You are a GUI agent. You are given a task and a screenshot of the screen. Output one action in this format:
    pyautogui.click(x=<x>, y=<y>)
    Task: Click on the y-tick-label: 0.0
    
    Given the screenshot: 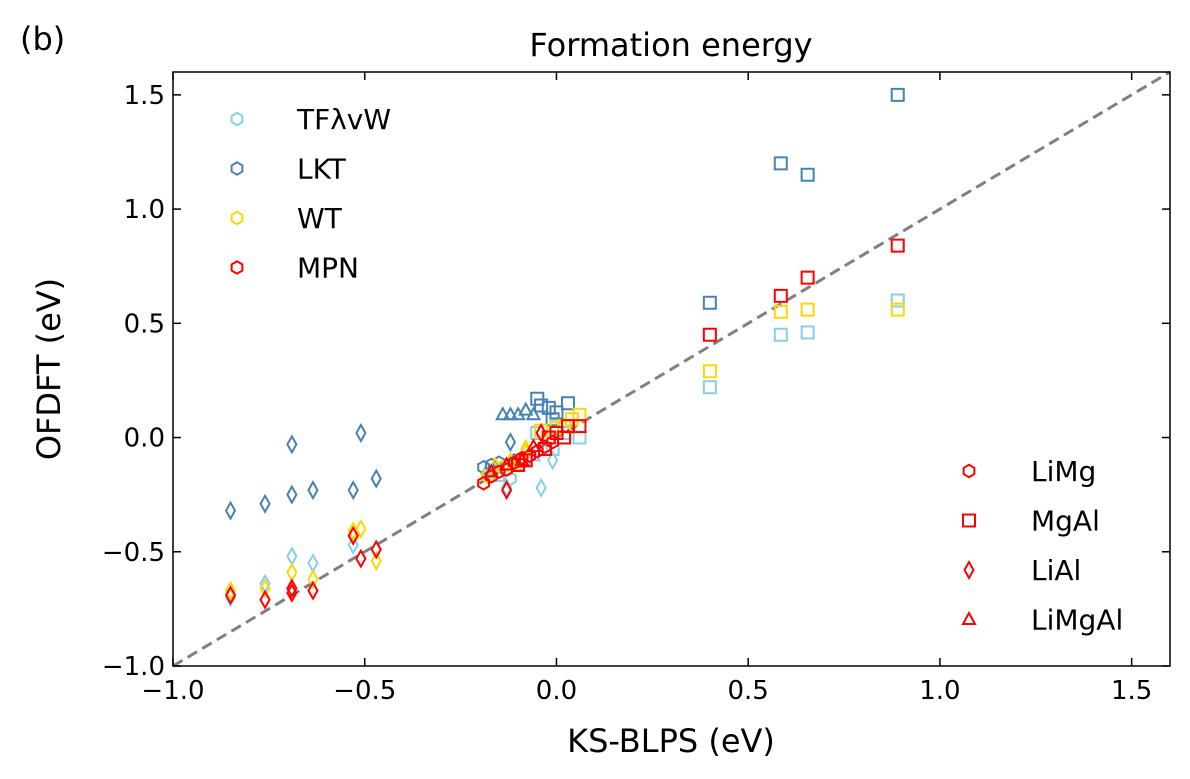 What is the action you would take?
    pyautogui.click(x=144, y=439)
    